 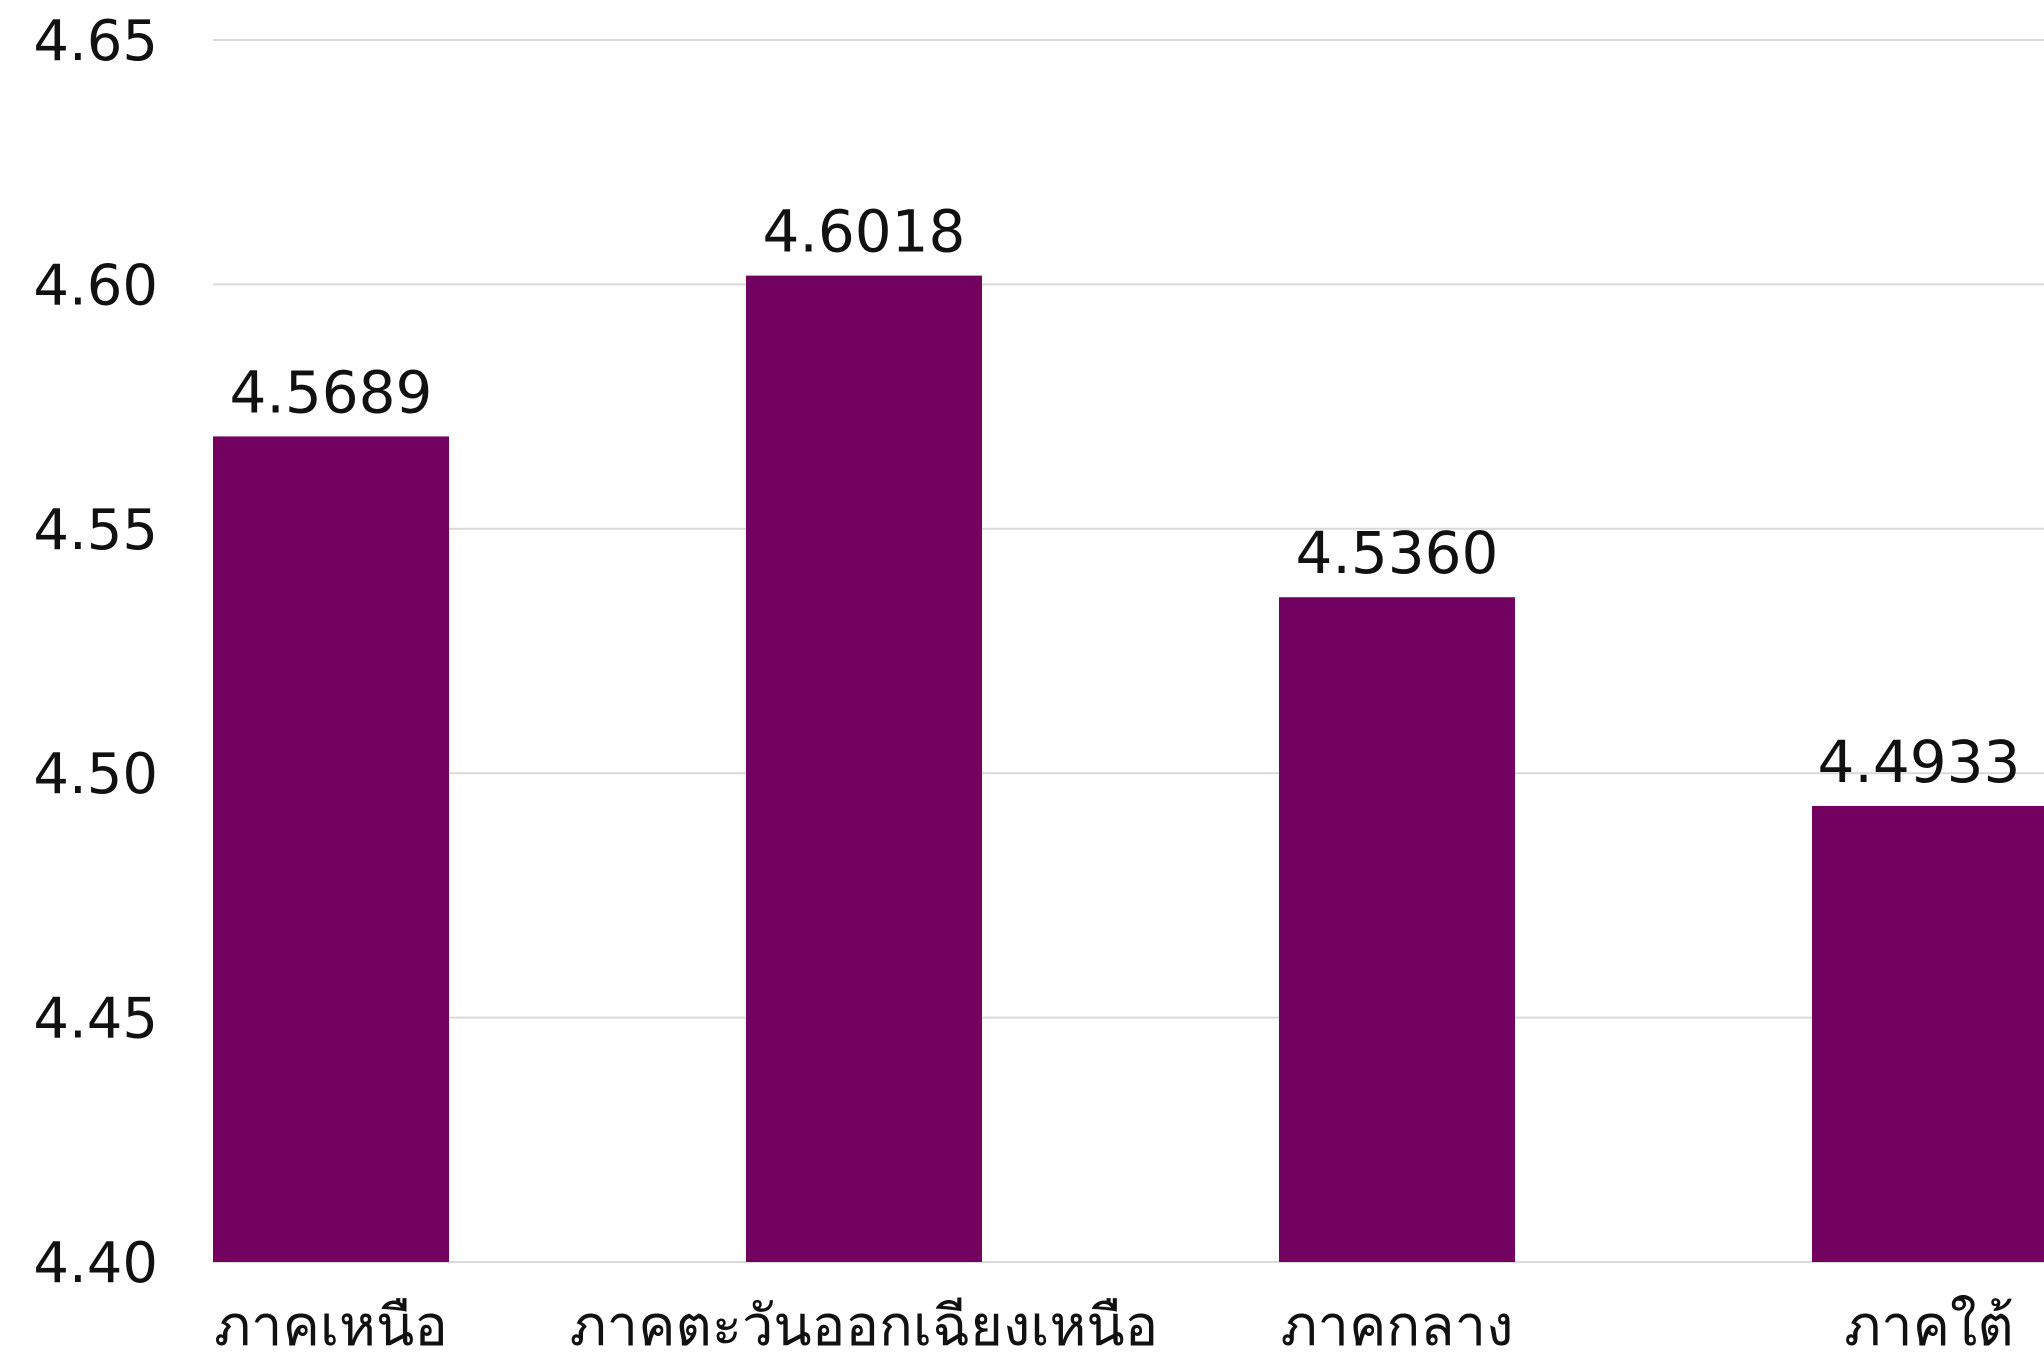 I want to click on data-label: 4.5689, so click(x=331, y=392).